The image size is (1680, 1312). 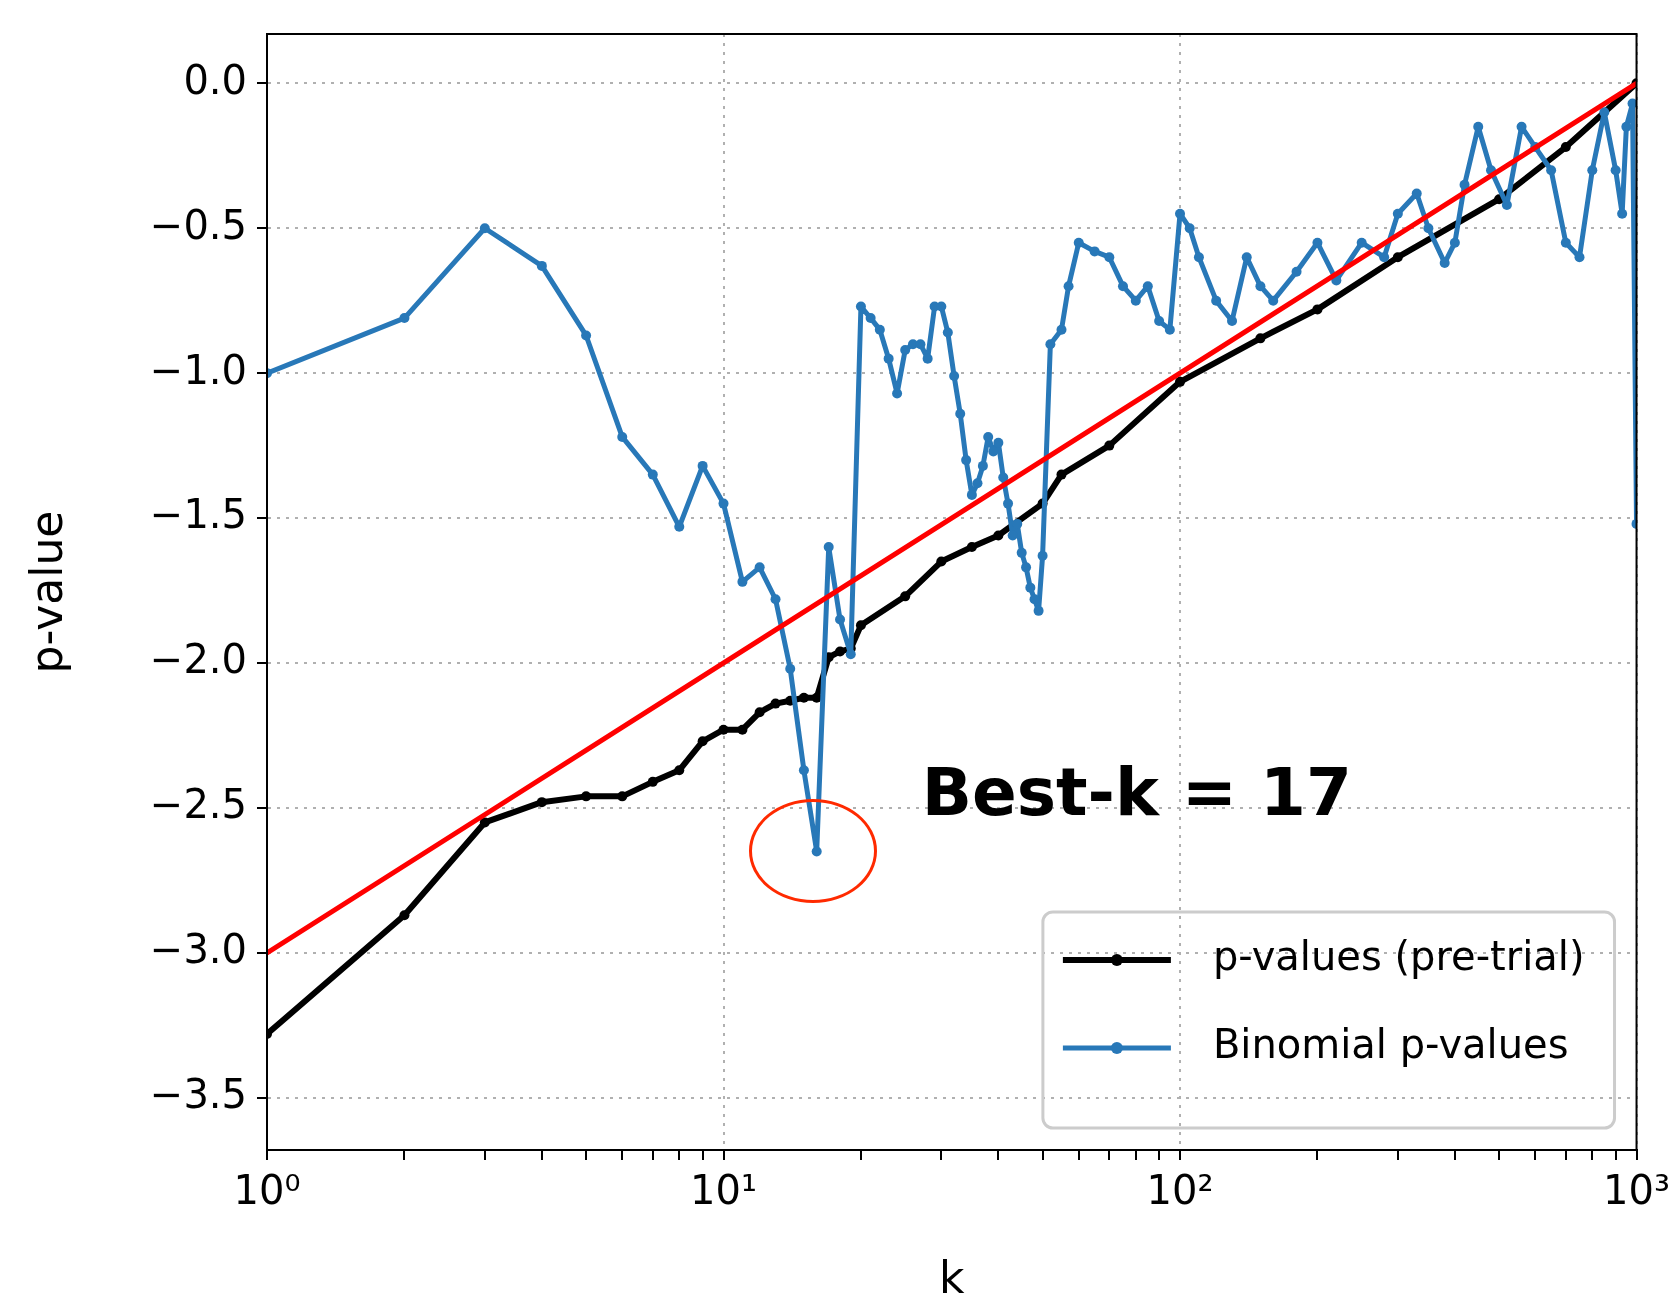 What do you see at coordinates (267, 1190) in the screenshot?
I see `x-tick-label: 10⁰` at bounding box center [267, 1190].